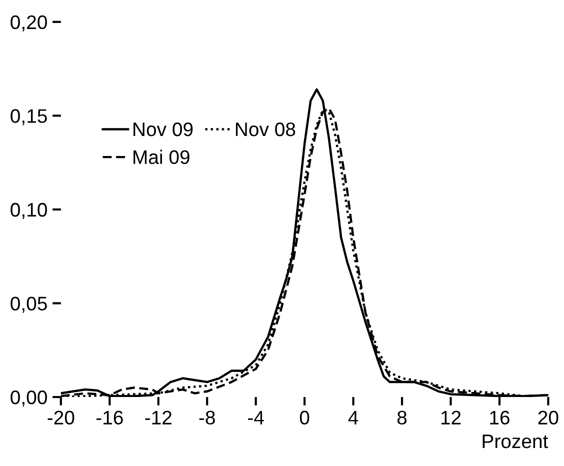 The width and height of the screenshot is (564, 466). Describe the element at coordinates (305, 417) in the screenshot. I see `x-tick-label: 0` at that location.